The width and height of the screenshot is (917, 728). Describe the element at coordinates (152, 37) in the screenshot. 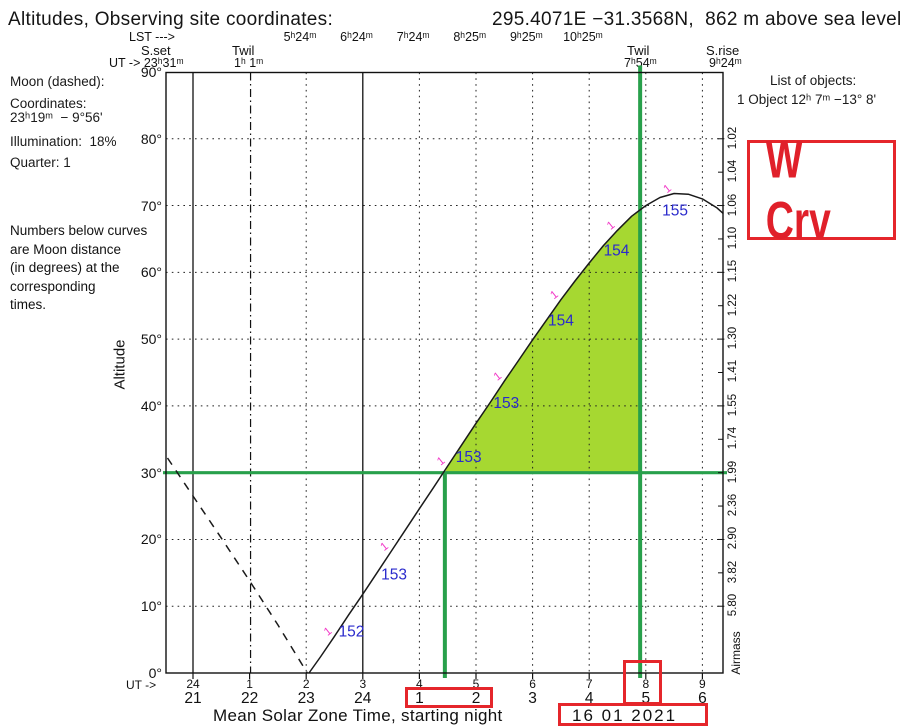

I see `lst-axis-label: LST --->` at that location.